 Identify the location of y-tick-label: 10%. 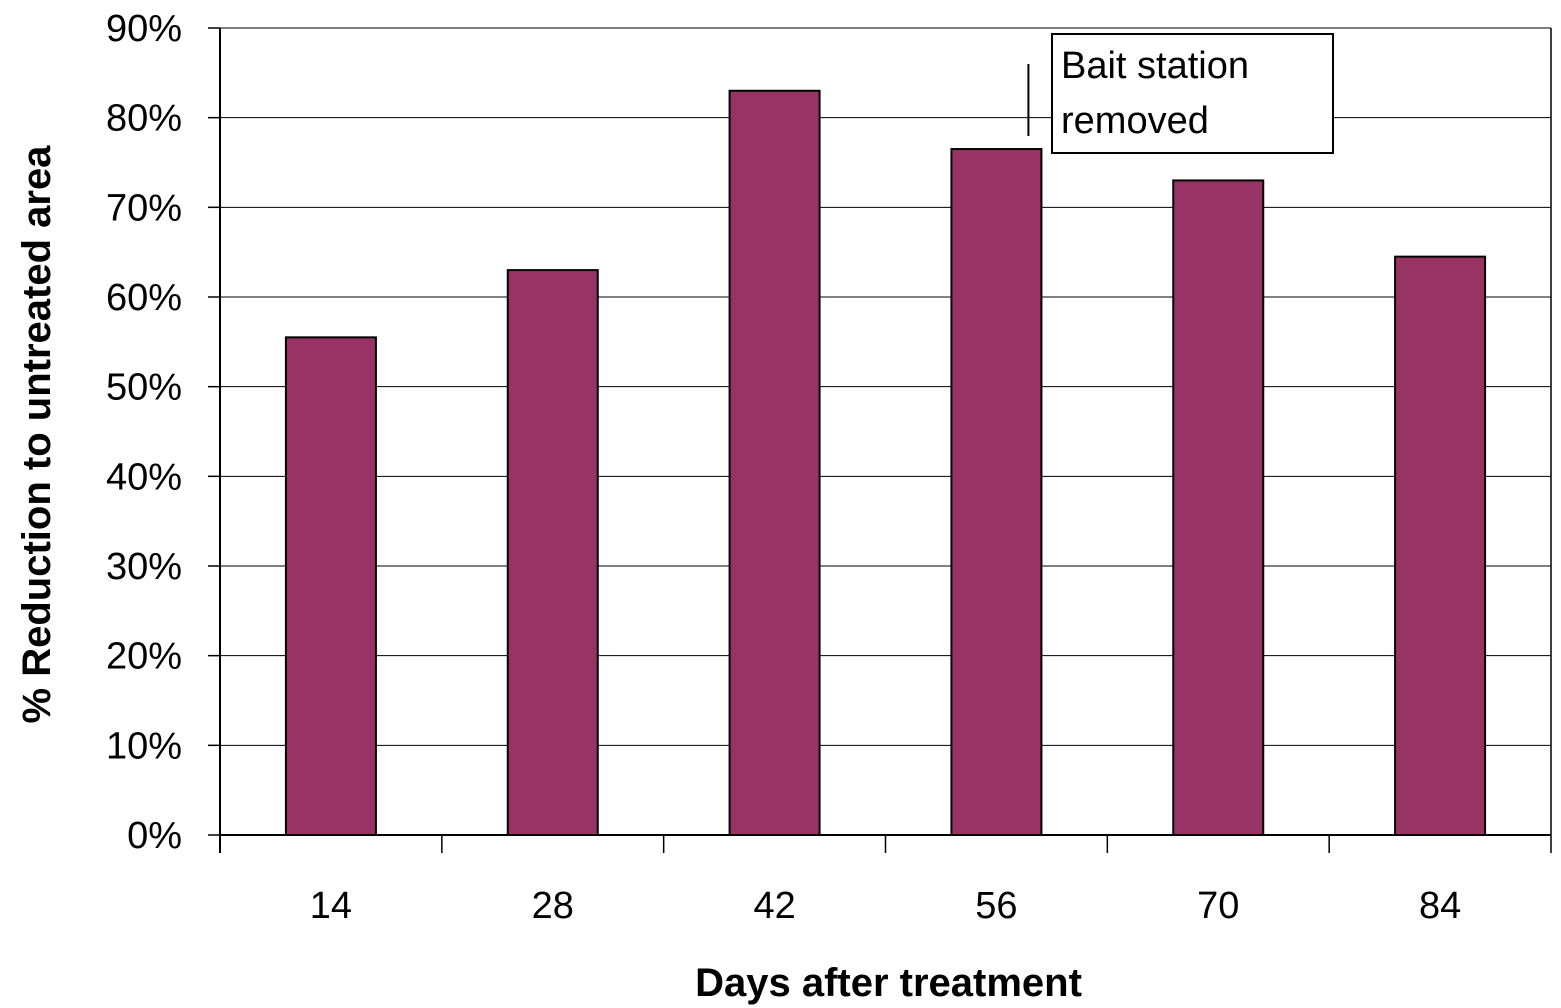
(144, 746).